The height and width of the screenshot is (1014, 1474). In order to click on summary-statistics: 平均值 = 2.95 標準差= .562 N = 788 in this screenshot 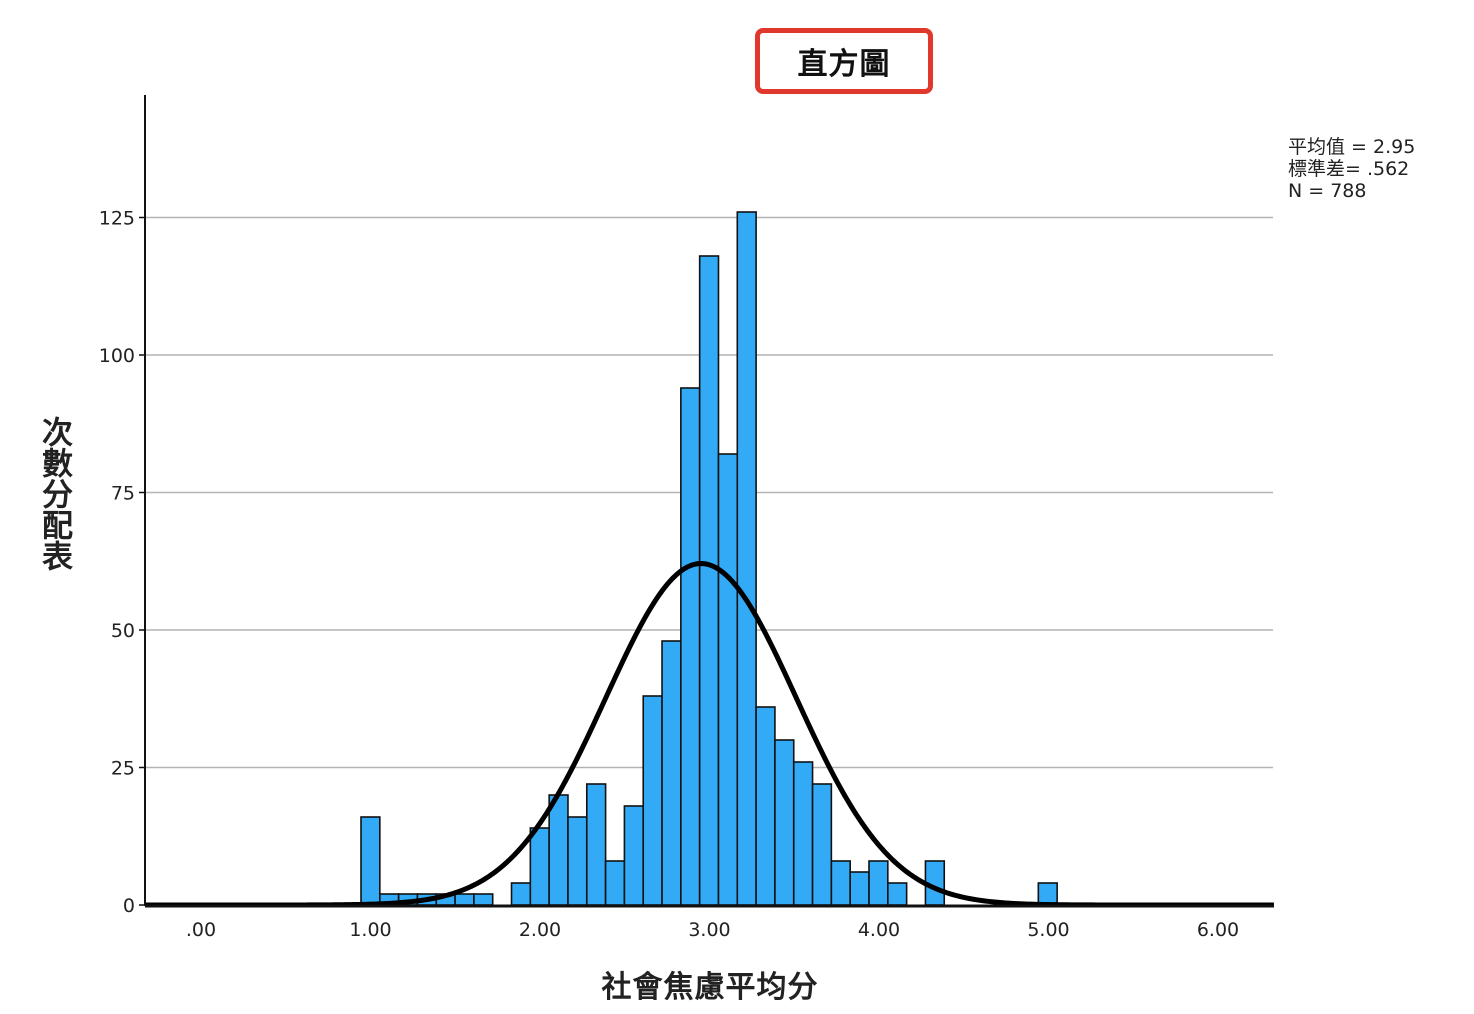, I will do `click(1351, 169)`.